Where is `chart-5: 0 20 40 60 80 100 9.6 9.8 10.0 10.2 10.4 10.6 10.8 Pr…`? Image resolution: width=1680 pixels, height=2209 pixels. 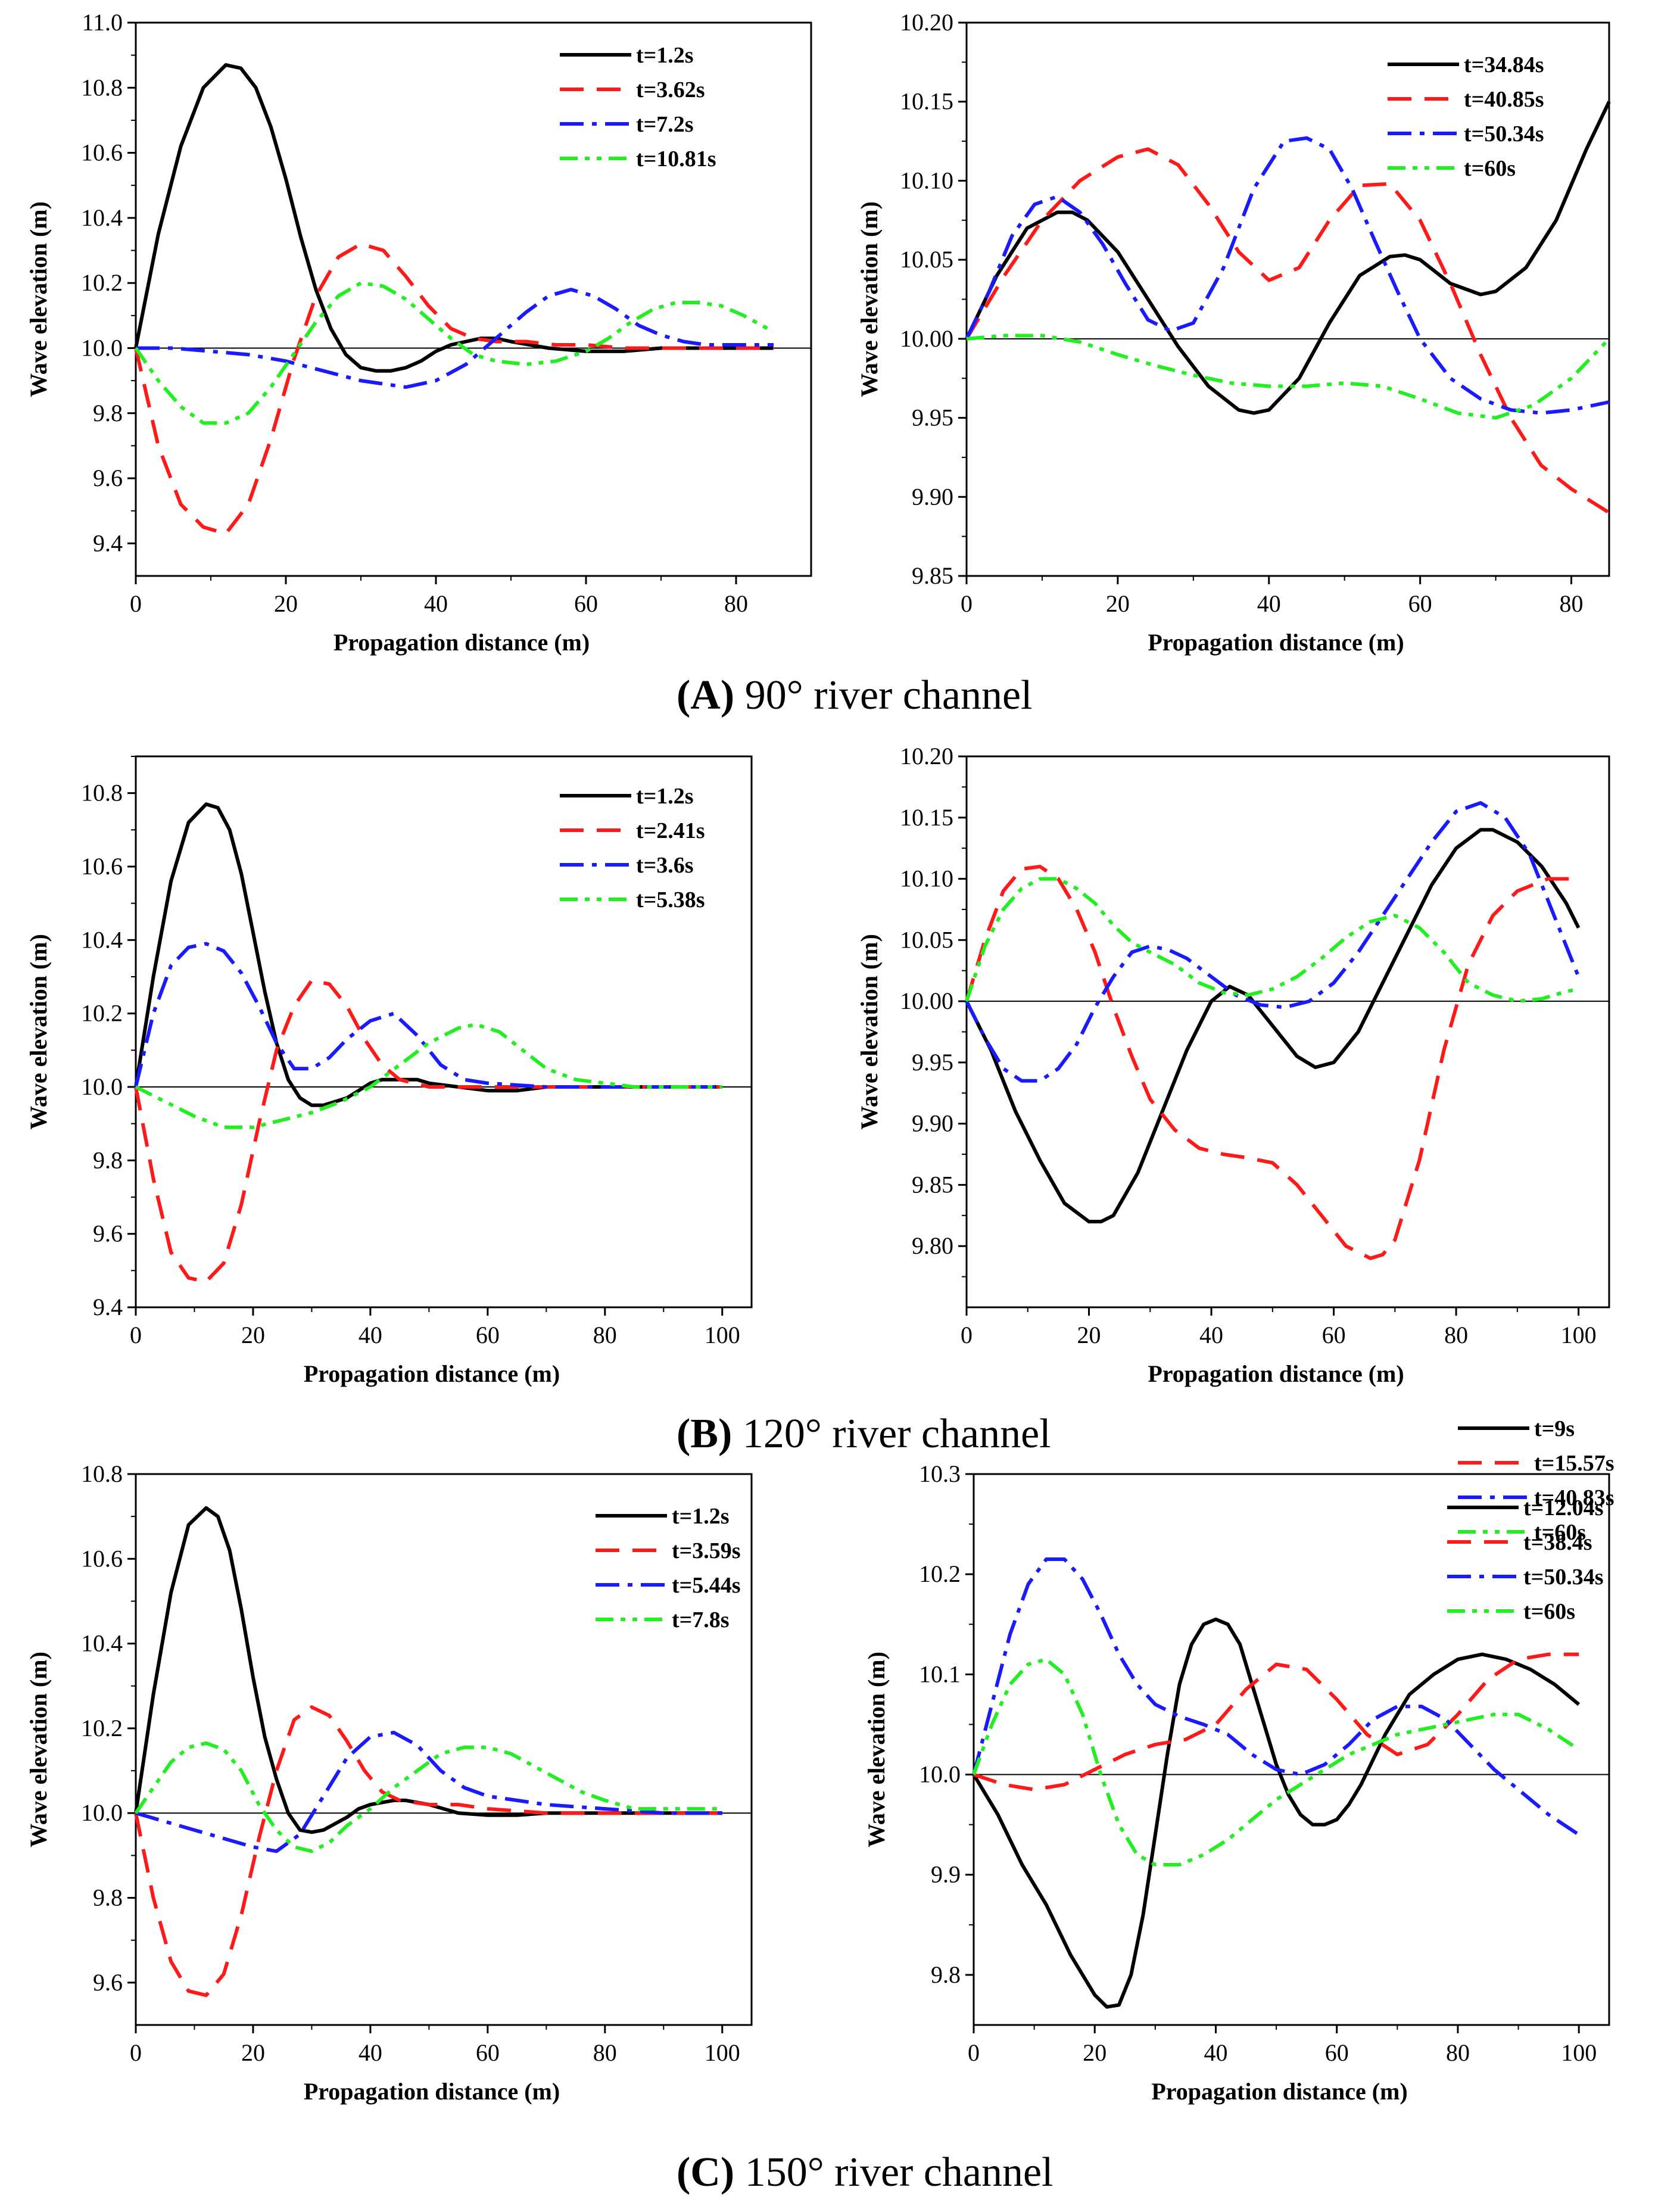
chart-5: 0 20 40 60 80 100 9.6 9.8 10.0 10.2 10.4 10.6 10.8 Pr… is located at coordinates (389, 1783).